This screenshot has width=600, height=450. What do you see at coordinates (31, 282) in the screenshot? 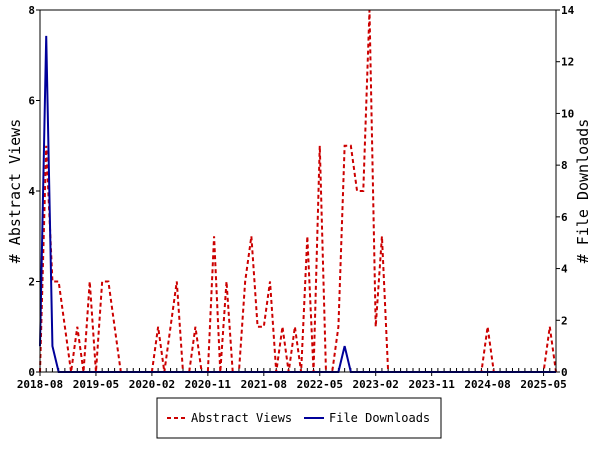
I see `y-left-tick-label: 2` at bounding box center [31, 282].